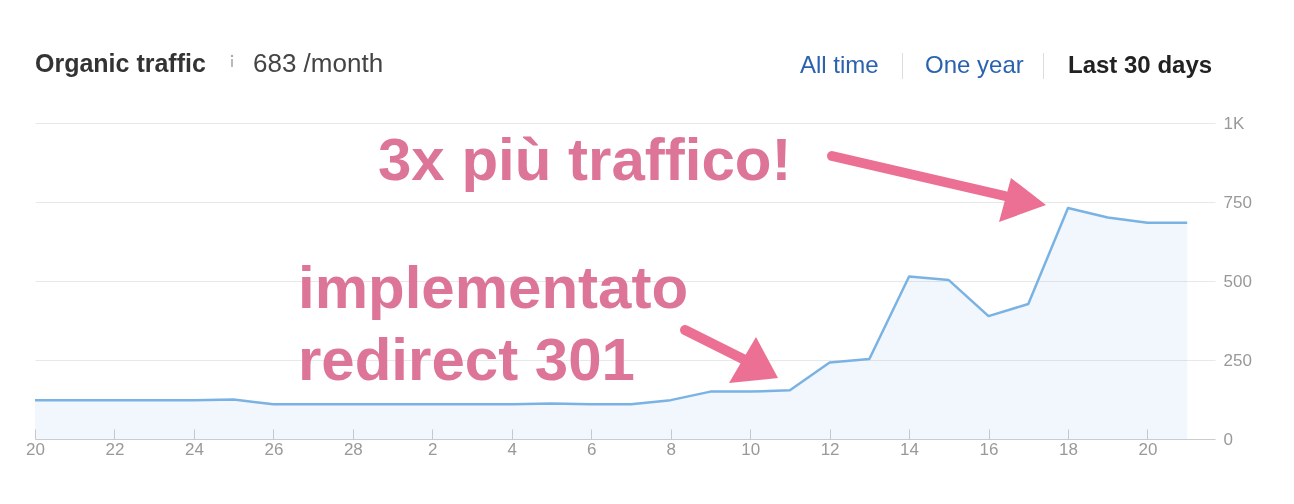 The width and height of the screenshot is (1294, 504). What do you see at coordinates (115, 449) in the screenshot?
I see `x-tick-label: 22` at bounding box center [115, 449].